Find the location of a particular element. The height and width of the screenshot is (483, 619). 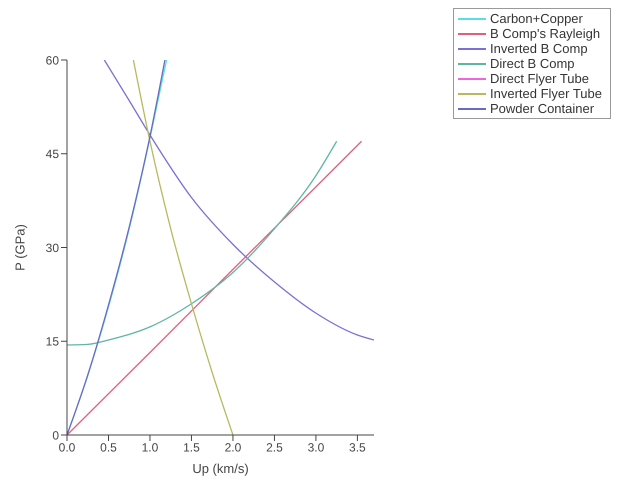

x-tick-label: 2.5 is located at coordinates (275, 447).